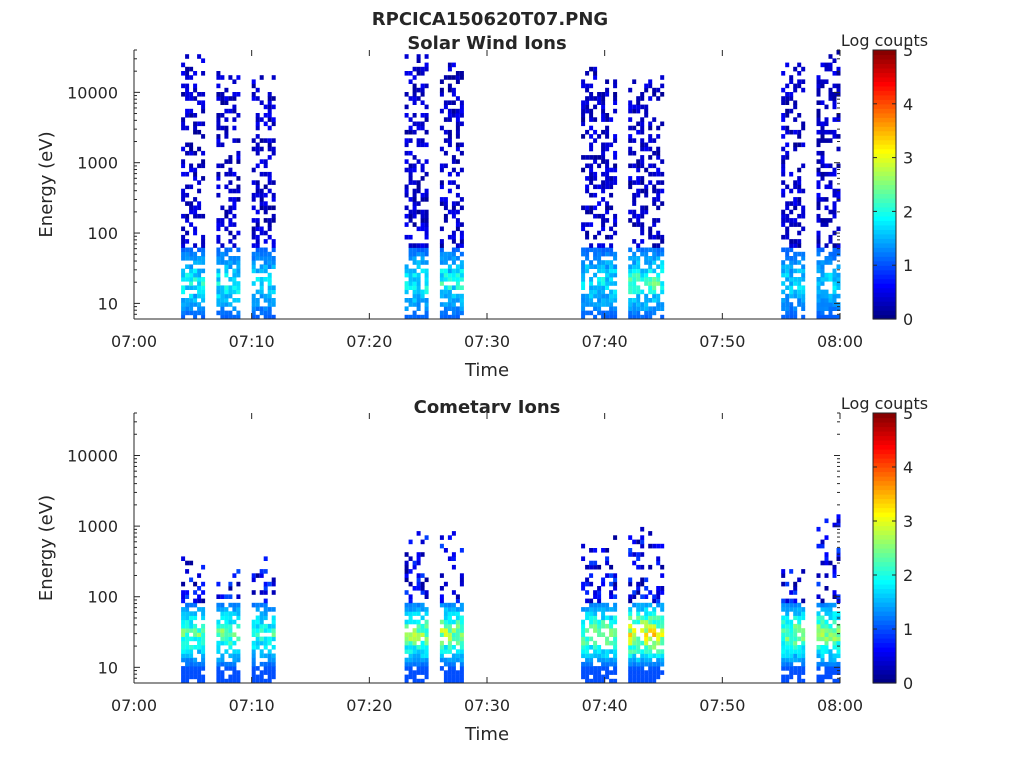 The height and width of the screenshot is (772, 1024). What do you see at coordinates (134, 705) in the screenshot?
I see `x-tick-label: 07:00` at bounding box center [134, 705].